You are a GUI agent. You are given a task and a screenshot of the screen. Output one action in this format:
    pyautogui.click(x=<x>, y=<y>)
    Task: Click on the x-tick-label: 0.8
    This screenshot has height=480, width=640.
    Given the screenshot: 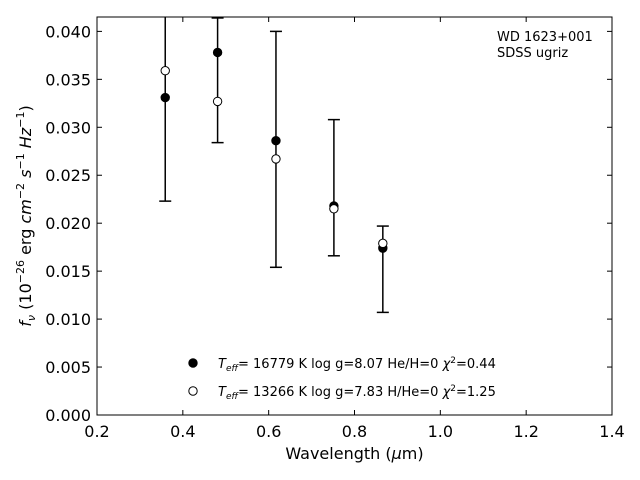 What is the action you would take?
    pyautogui.click(x=354, y=431)
    